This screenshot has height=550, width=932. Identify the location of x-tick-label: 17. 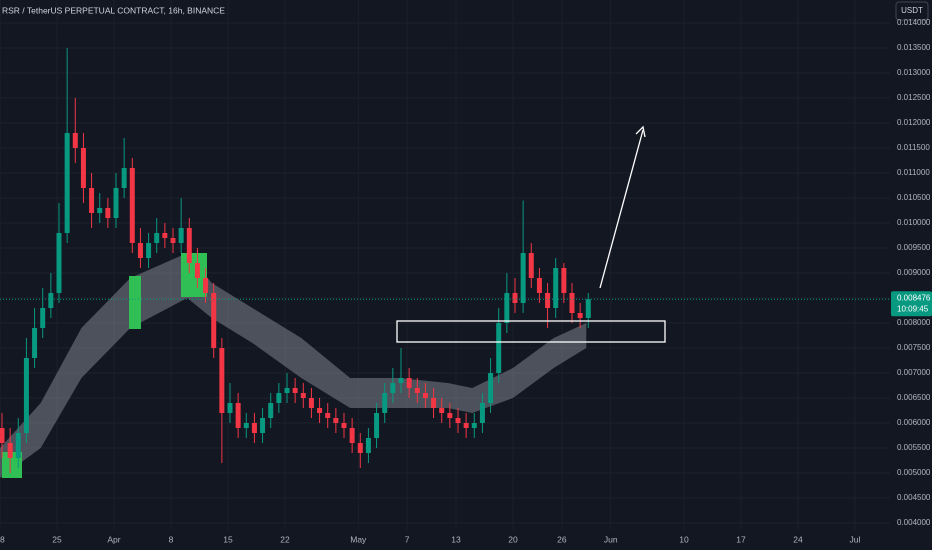
(741, 539).